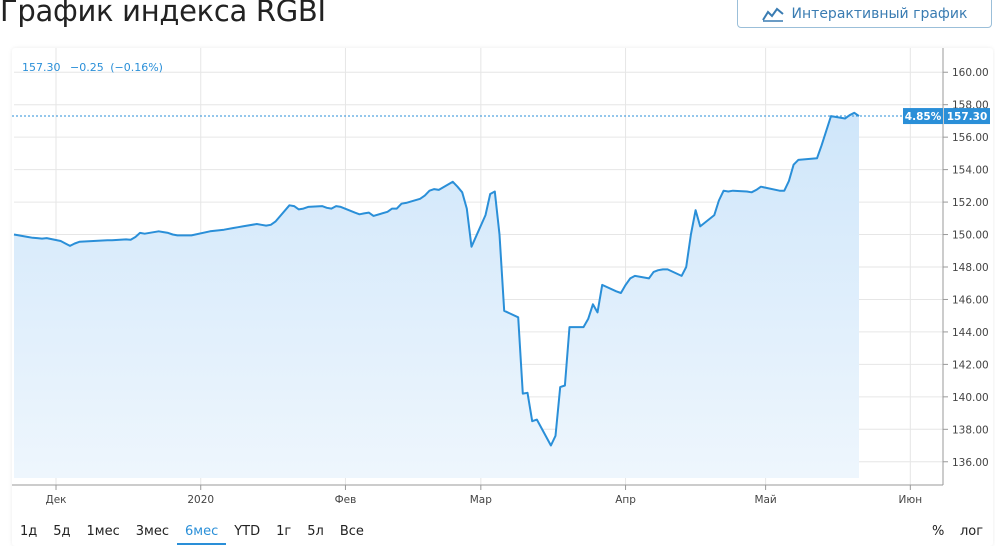 Image resolution: width=995 pixels, height=546 pixels. I want to click on log-scale-toggle: лог, so click(972, 531).